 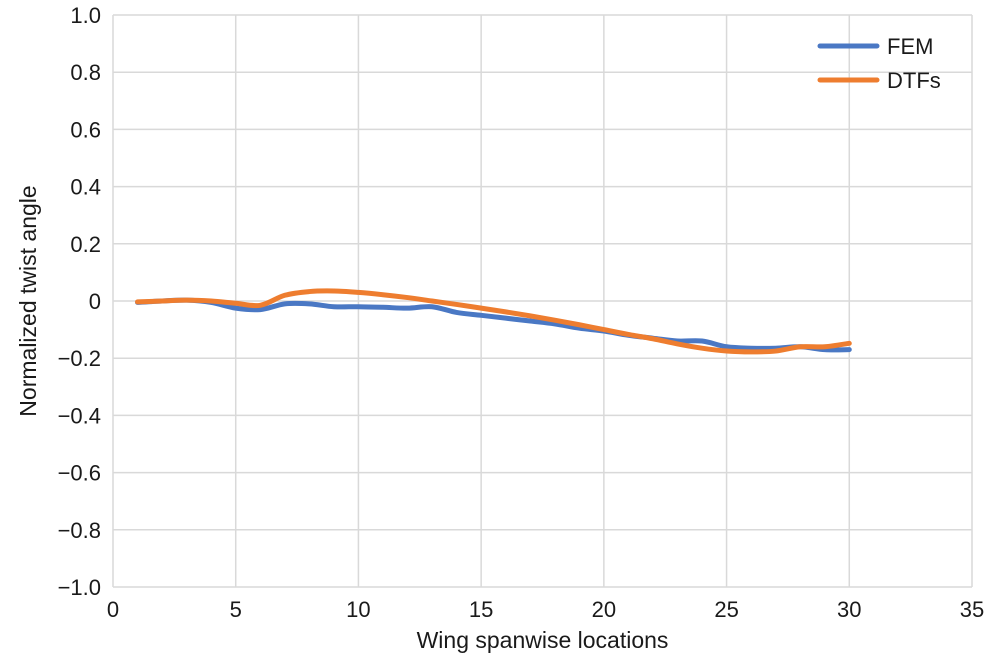 I want to click on series-lines, so click(x=493, y=321).